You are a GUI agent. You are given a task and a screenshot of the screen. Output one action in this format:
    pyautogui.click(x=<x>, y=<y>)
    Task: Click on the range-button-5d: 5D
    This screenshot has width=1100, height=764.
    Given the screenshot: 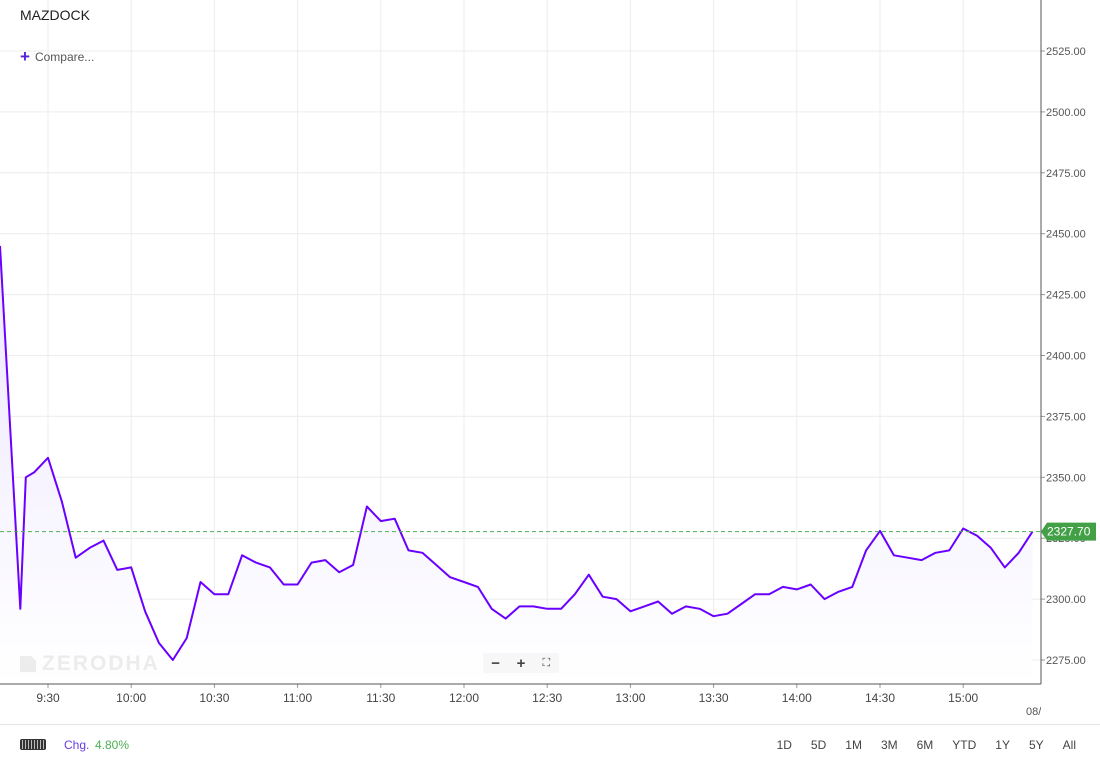 What is the action you would take?
    pyautogui.click(x=818, y=745)
    